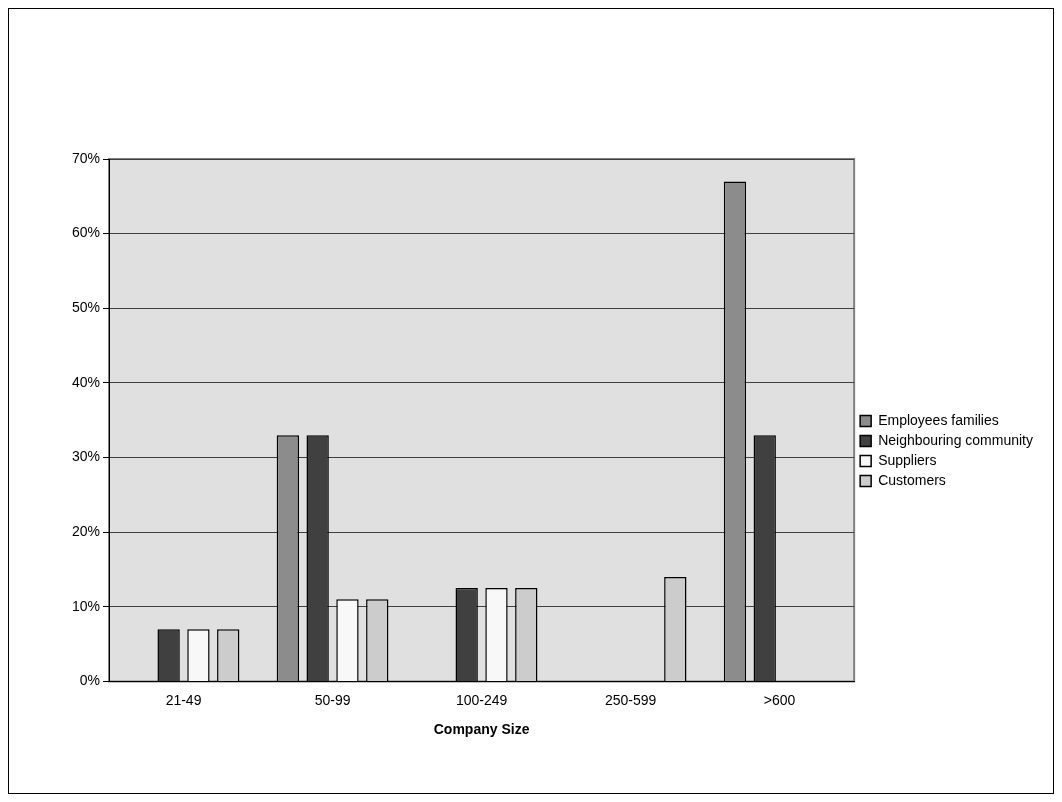  What do you see at coordinates (481, 729) in the screenshot?
I see `x-axis-title: Company Size` at bounding box center [481, 729].